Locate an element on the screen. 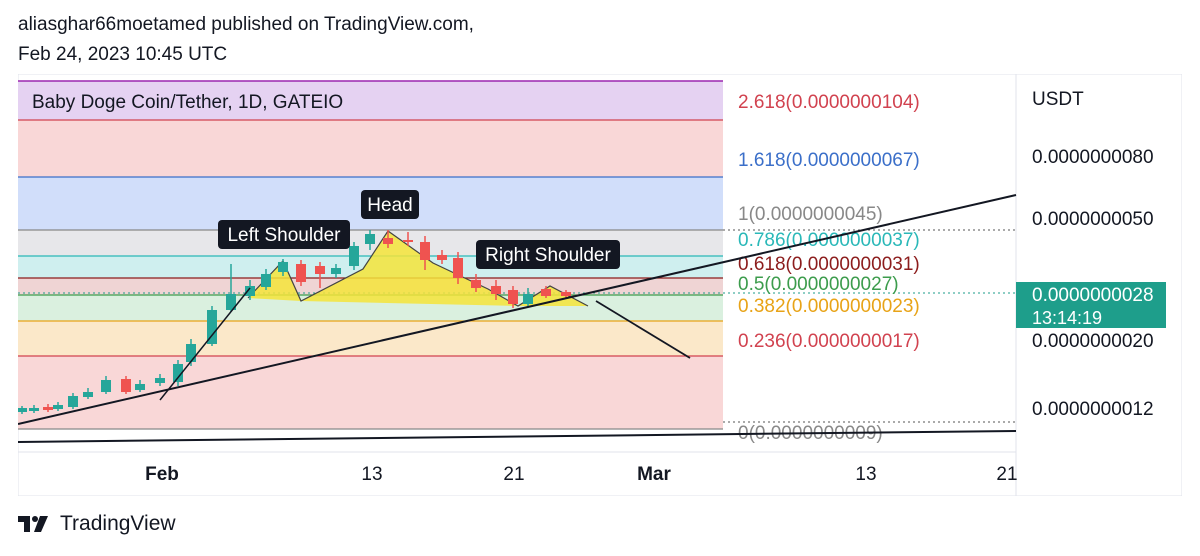 Image resolution: width=1200 pixels, height=556 pixels. y-tick: 0.0000000080 is located at coordinates (1093, 157).